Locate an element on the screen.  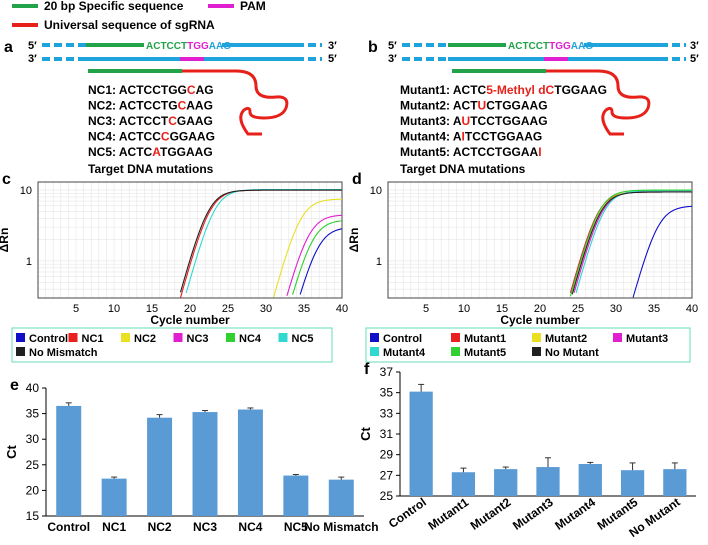
y-tick-label: 27 is located at coordinates (387, 475).